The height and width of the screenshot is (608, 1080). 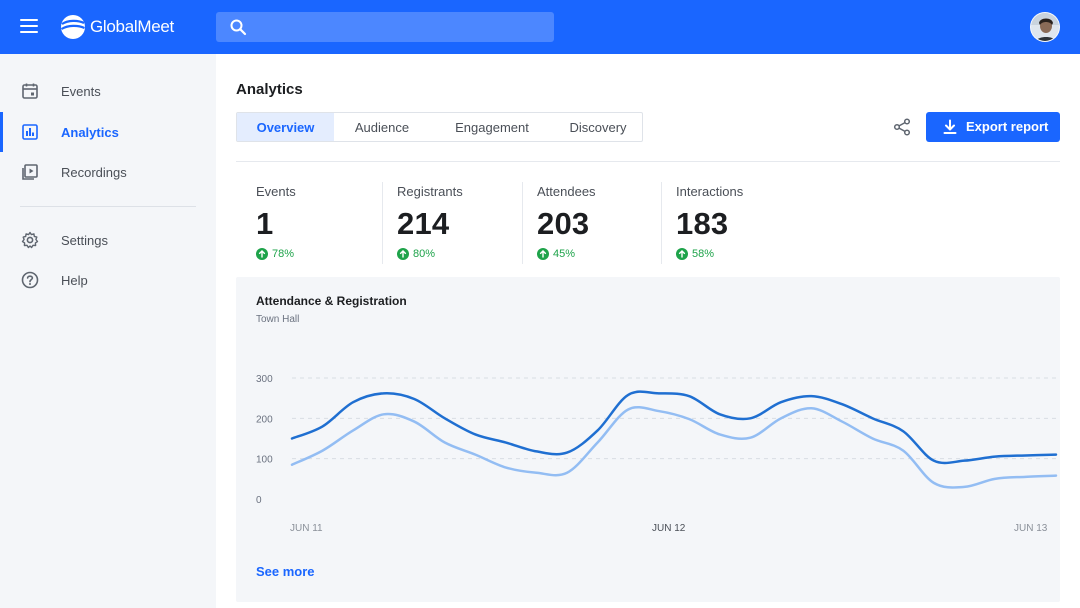 I want to click on stat-value: 203, so click(x=563, y=223).